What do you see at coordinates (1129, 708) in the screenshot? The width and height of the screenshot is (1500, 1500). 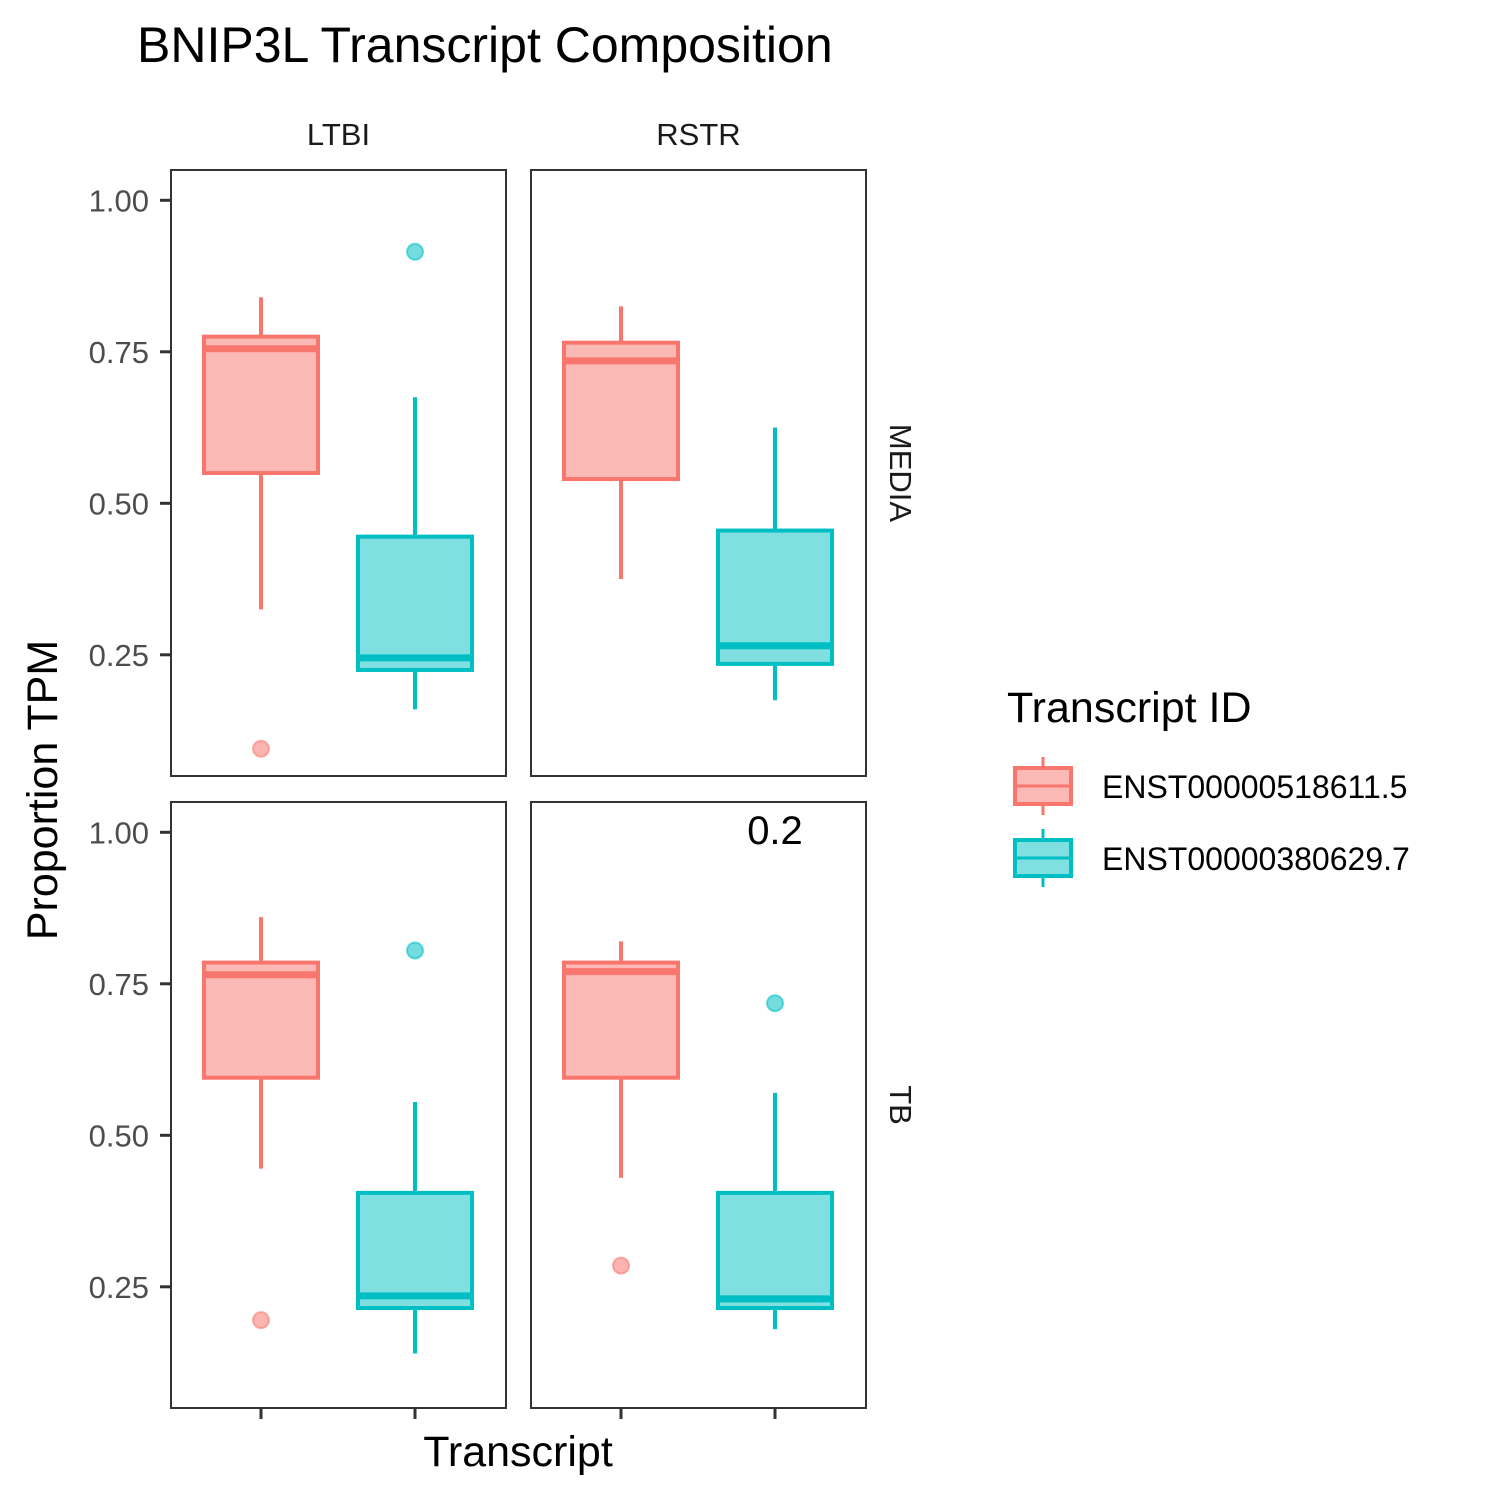 I see `legend-title: Transcript ID` at bounding box center [1129, 708].